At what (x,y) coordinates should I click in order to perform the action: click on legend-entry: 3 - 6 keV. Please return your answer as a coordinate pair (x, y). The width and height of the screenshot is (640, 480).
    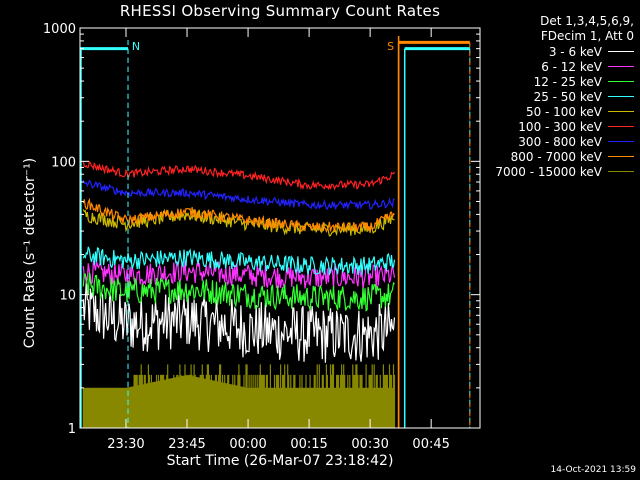
    Looking at the image, I should click on (559, 51).